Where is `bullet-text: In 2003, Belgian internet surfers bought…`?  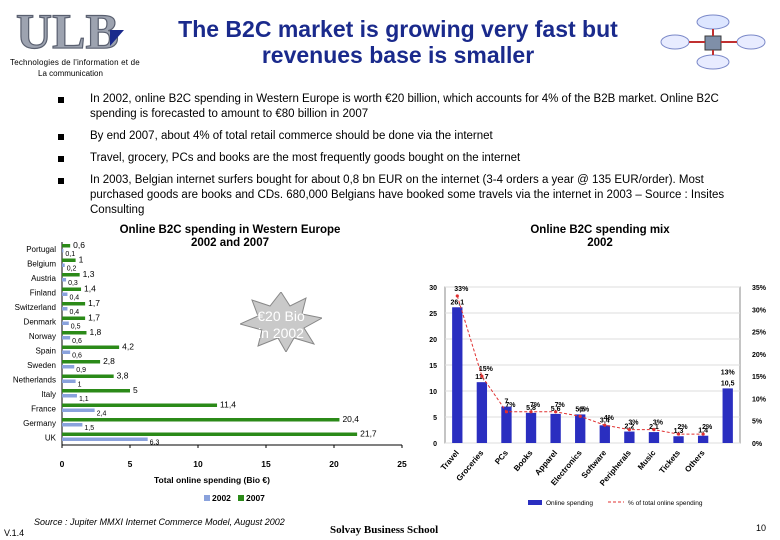
bullet-text: In 2003, Belgian internet surfers bought… is located at coordinates (407, 195).